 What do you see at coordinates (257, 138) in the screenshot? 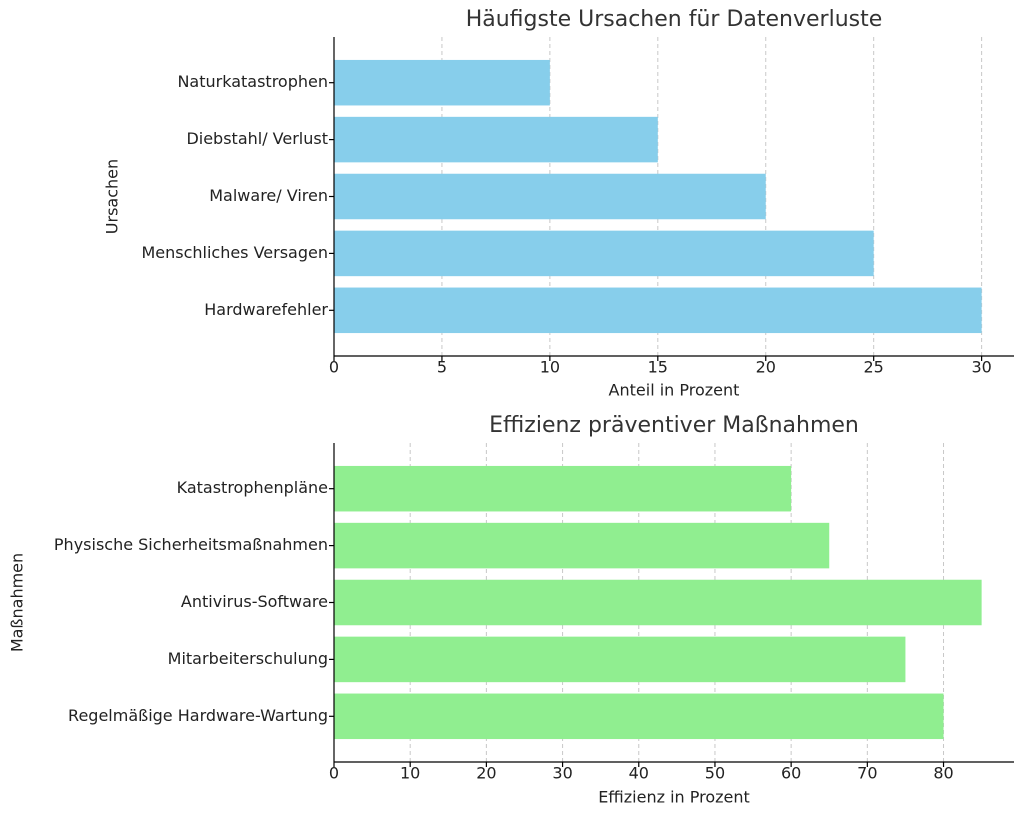
I see `y-tick-label: Diebstahl/ Verlust` at bounding box center [257, 138].